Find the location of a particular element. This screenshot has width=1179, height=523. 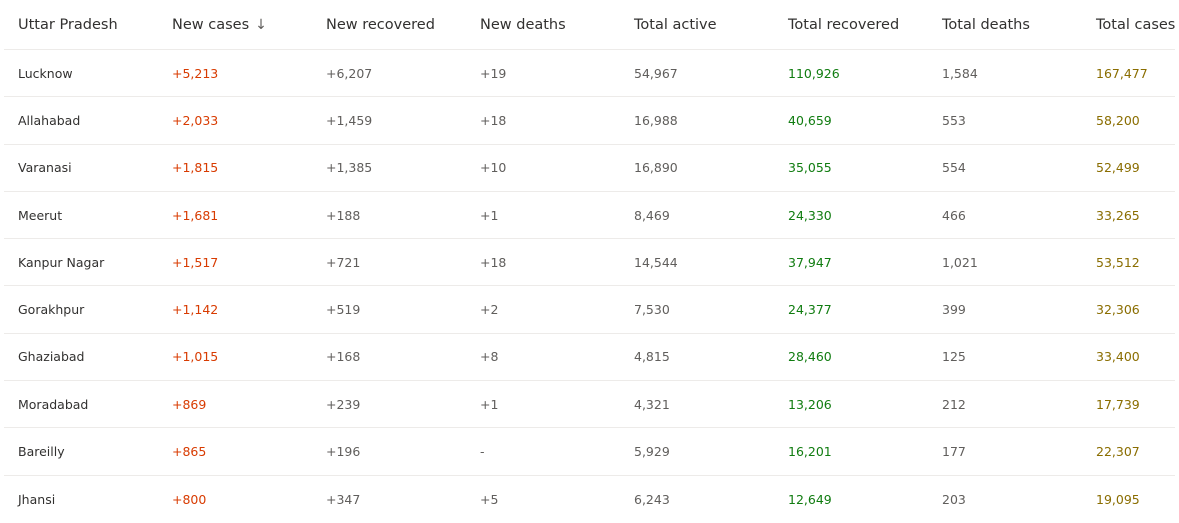

cell-total-recovered: 110,926 is located at coordinates (814, 73).